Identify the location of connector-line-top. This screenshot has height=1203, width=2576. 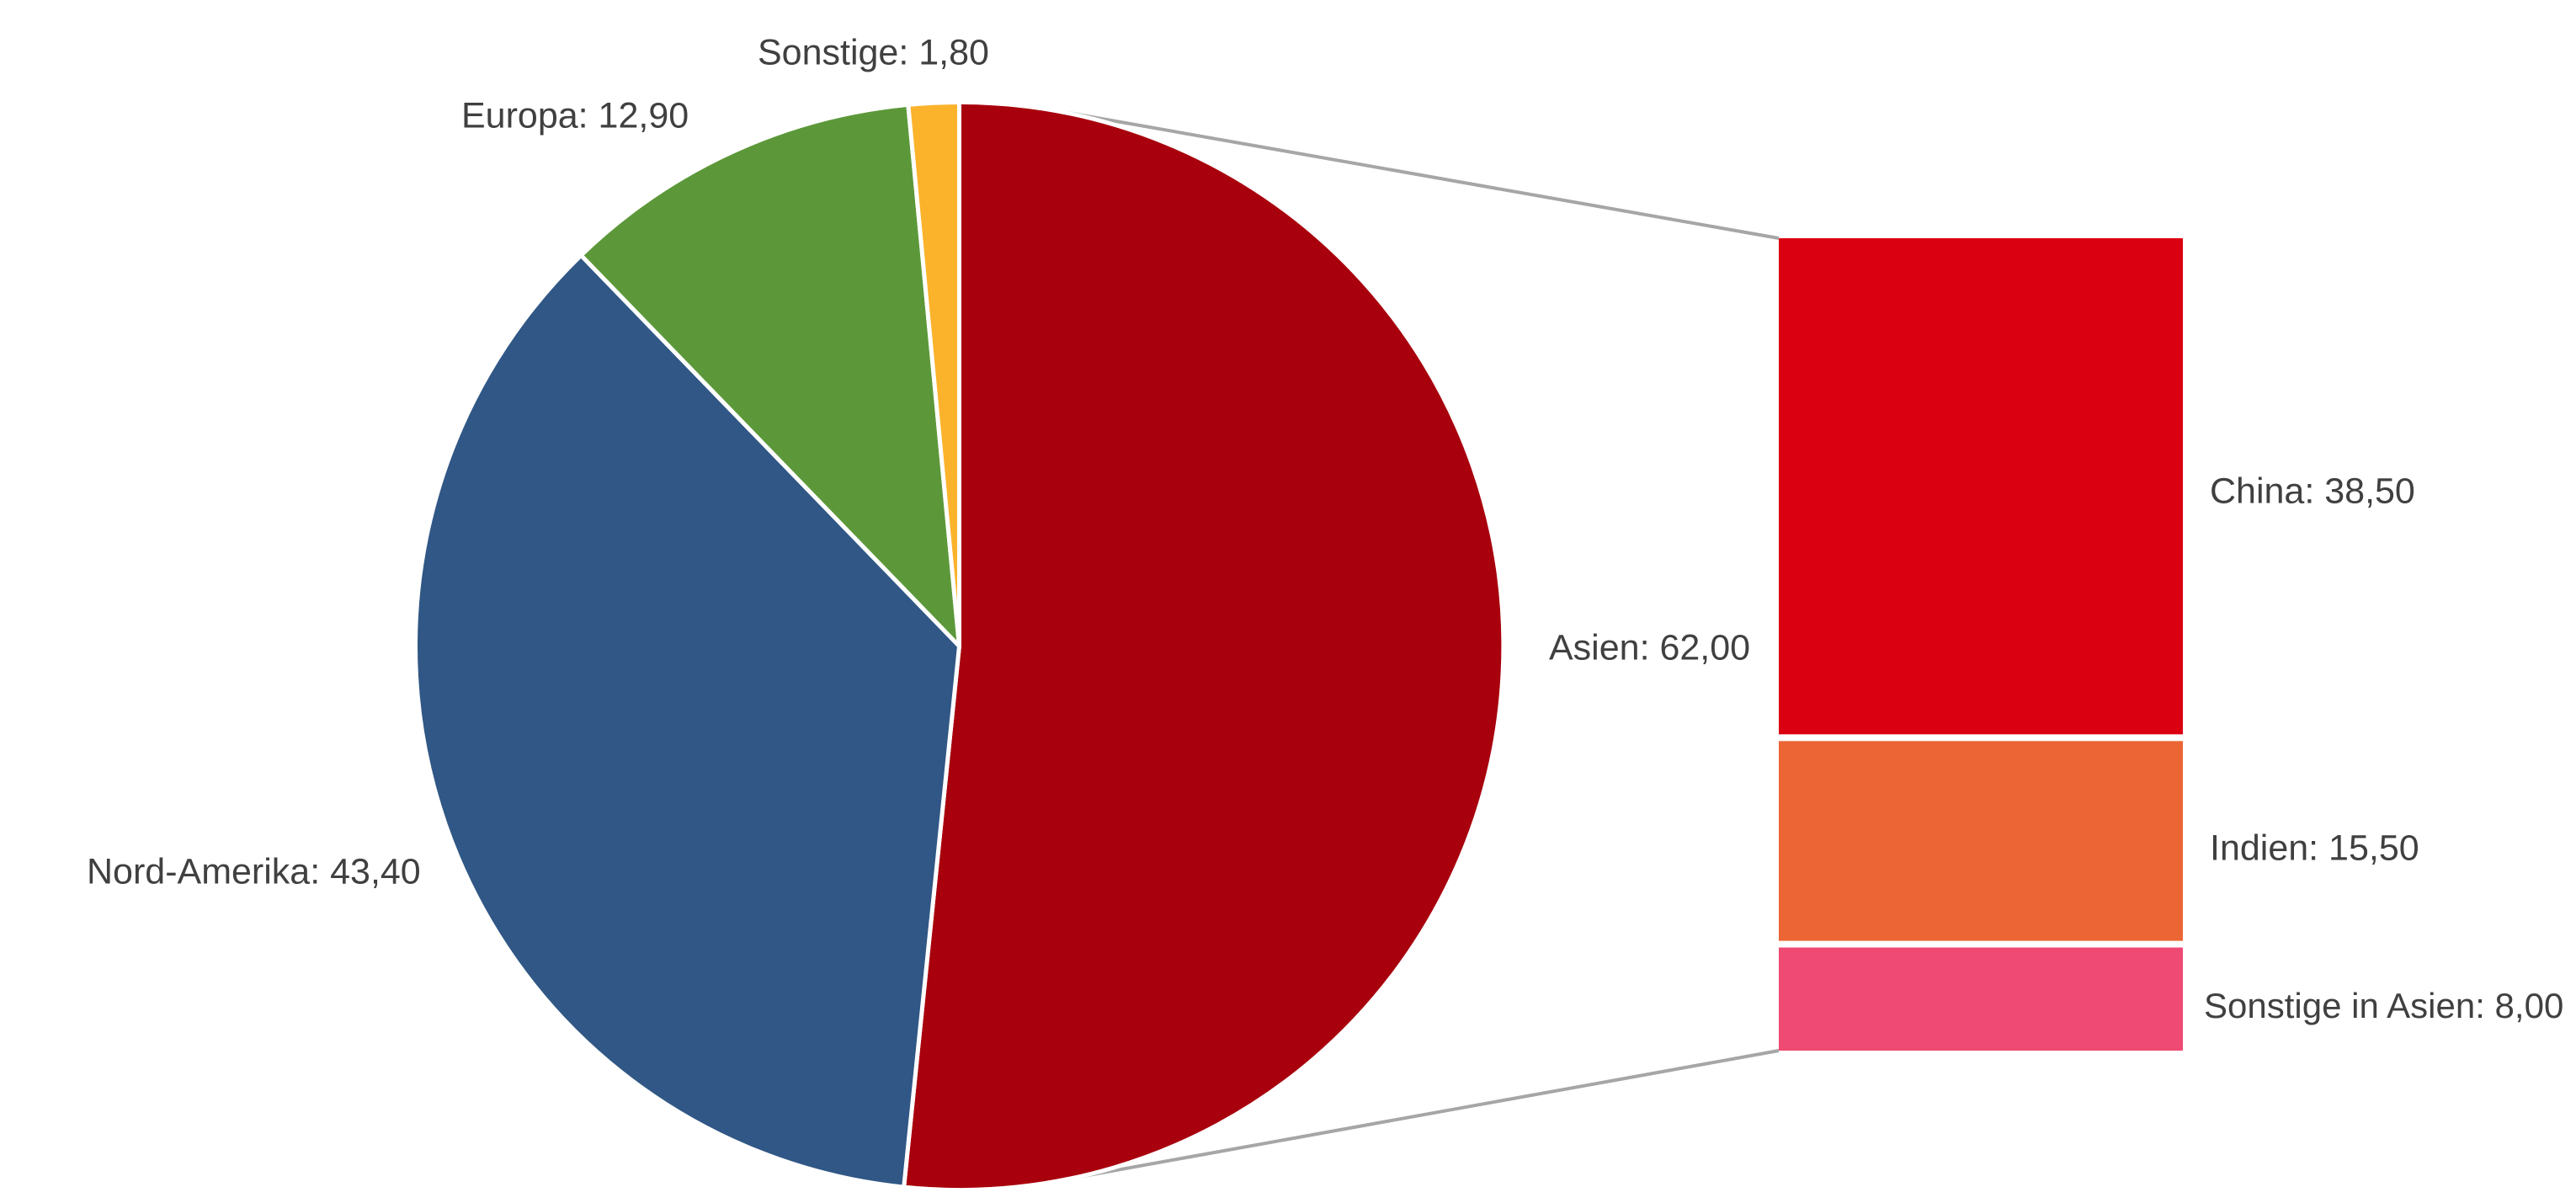
(1416, 174).